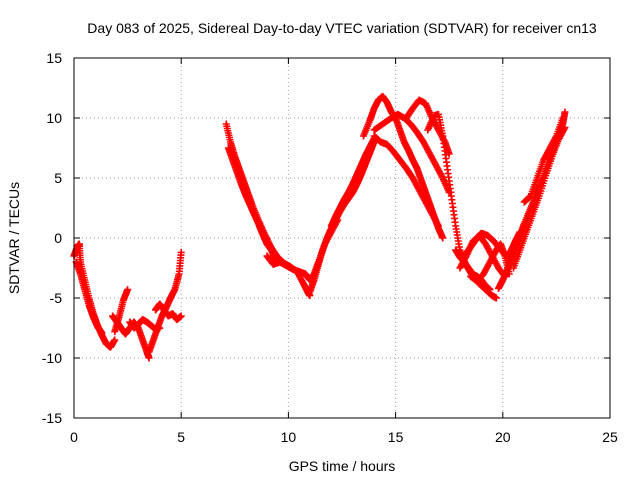 Image resolution: width=640 pixels, height=485 pixels. I want to click on x-axis-label: GPS time / hours, so click(342, 466).